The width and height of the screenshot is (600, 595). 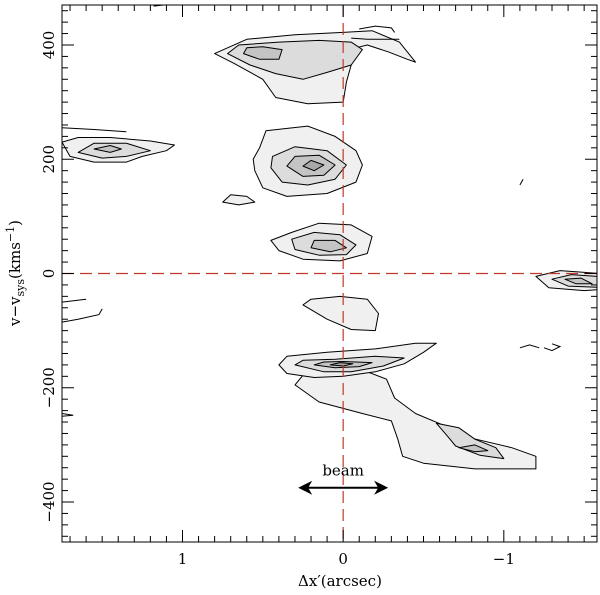 I want to click on edge-left-low-contour-fragment, so click(x=94, y=130).